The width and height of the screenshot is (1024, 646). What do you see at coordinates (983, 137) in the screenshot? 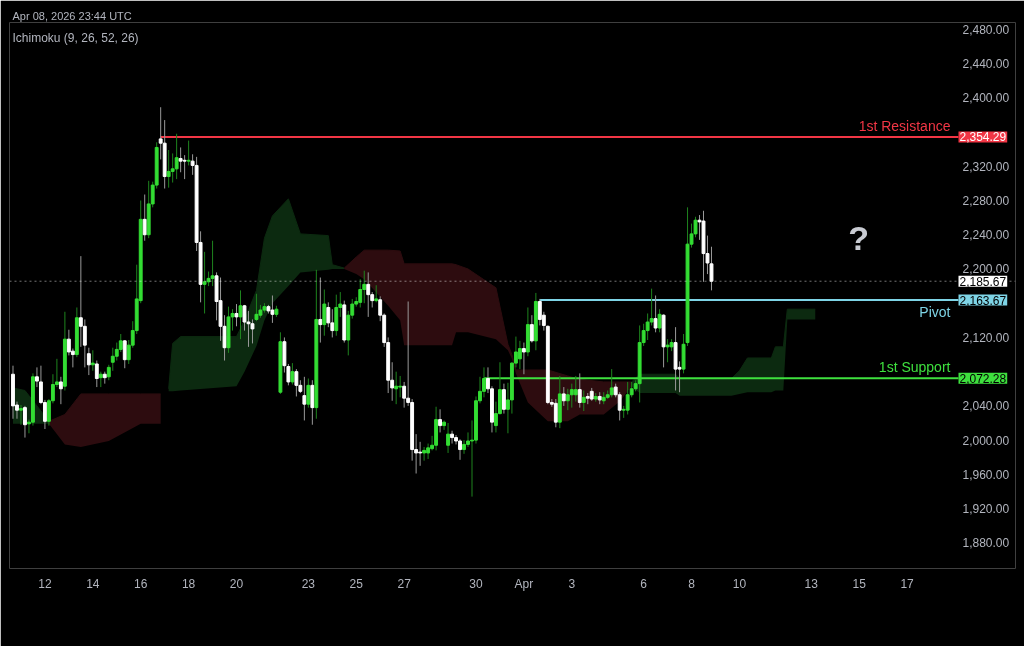
I see `data-label: 2,354.29` at bounding box center [983, 137].